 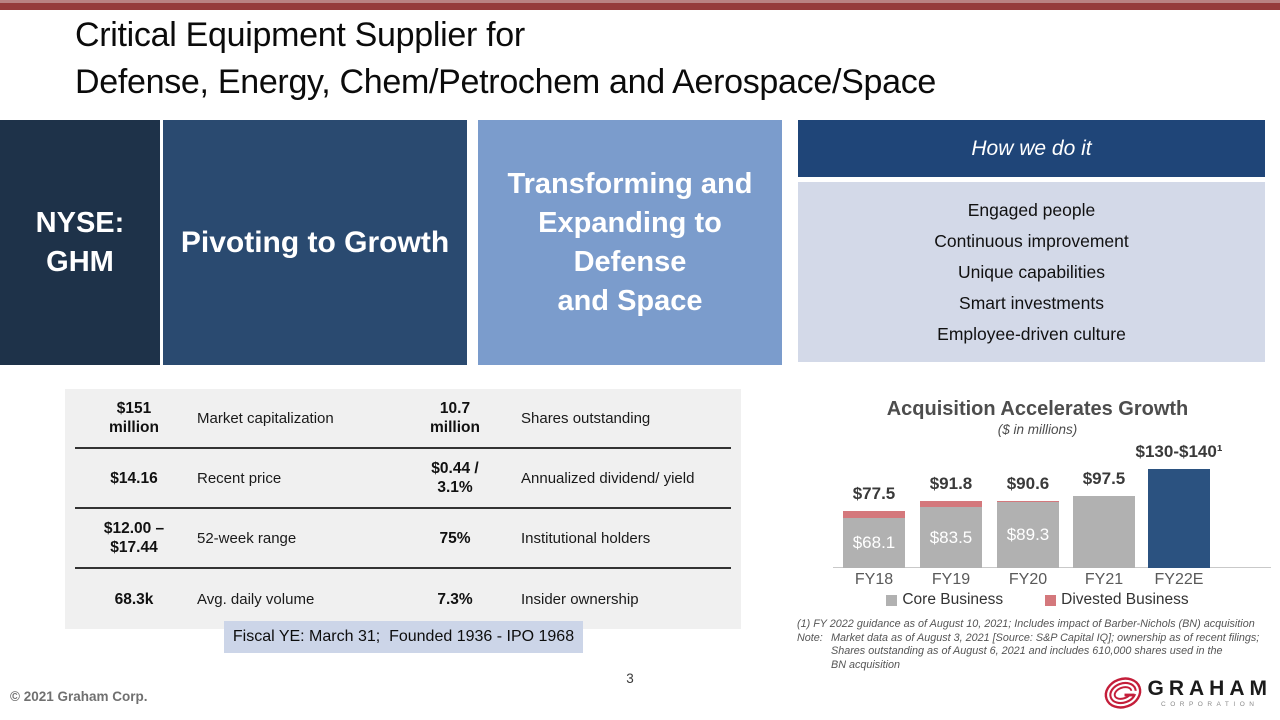 What do you see at coordinates (1104, 532) in the screenshot?
I see `bar-segment-core-business` at bounding box center [1104, 532].